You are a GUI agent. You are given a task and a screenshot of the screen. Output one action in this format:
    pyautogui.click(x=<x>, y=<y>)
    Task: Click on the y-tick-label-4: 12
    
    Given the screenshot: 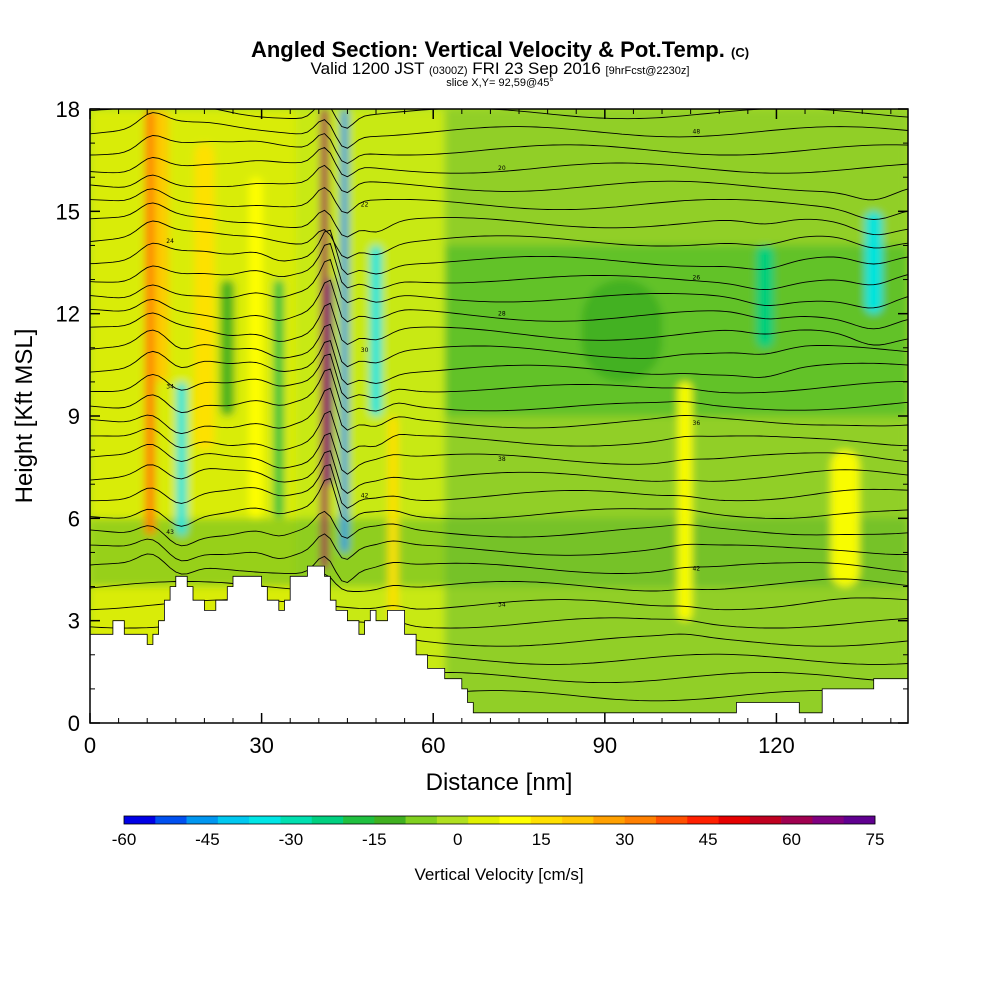 What is the action you would take?
    pyautogui.click(x=68, y=314)
    